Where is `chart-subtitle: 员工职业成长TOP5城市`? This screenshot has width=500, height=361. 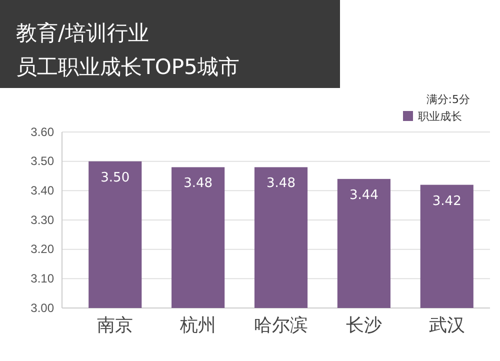 chart-subtitle: 员工职业成长TOP5城市 is located at coordinates (128, 67).